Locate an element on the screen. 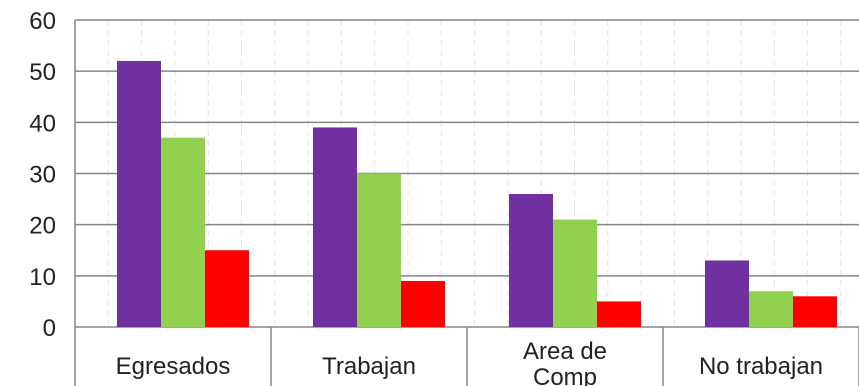  category-label-line: Area de is located at coordinates (565, 351).